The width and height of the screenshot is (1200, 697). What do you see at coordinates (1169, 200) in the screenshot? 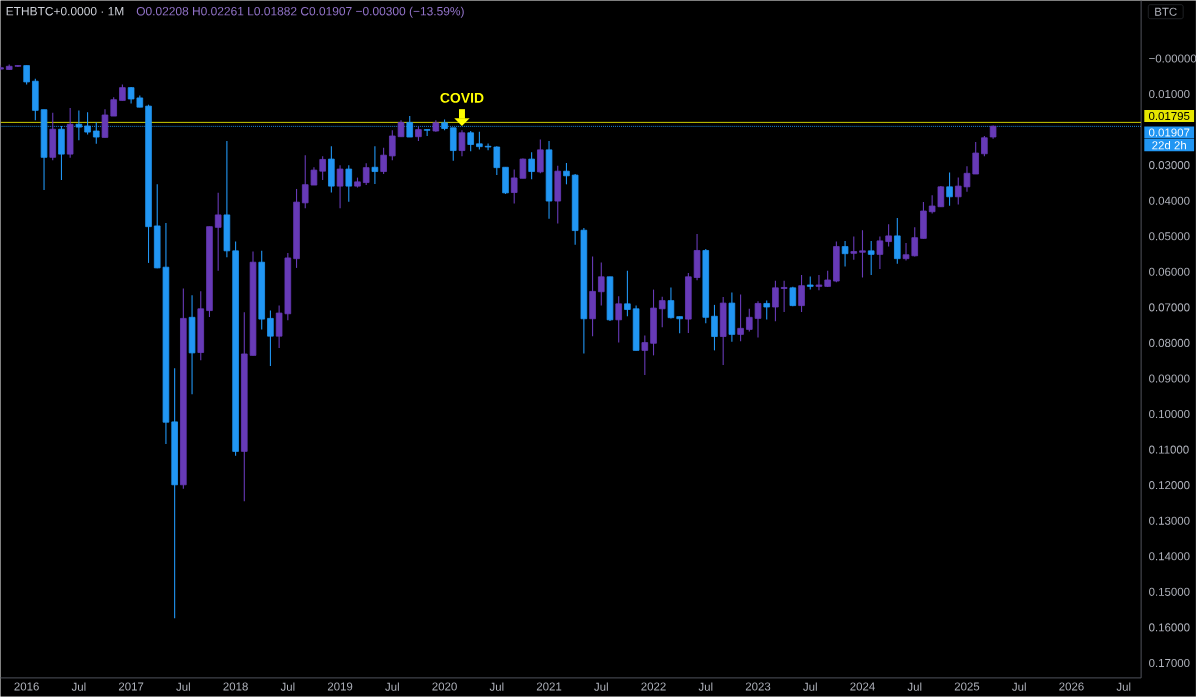
I see `y-tick-label: 0.04000` at bounding box center [1169, 200].